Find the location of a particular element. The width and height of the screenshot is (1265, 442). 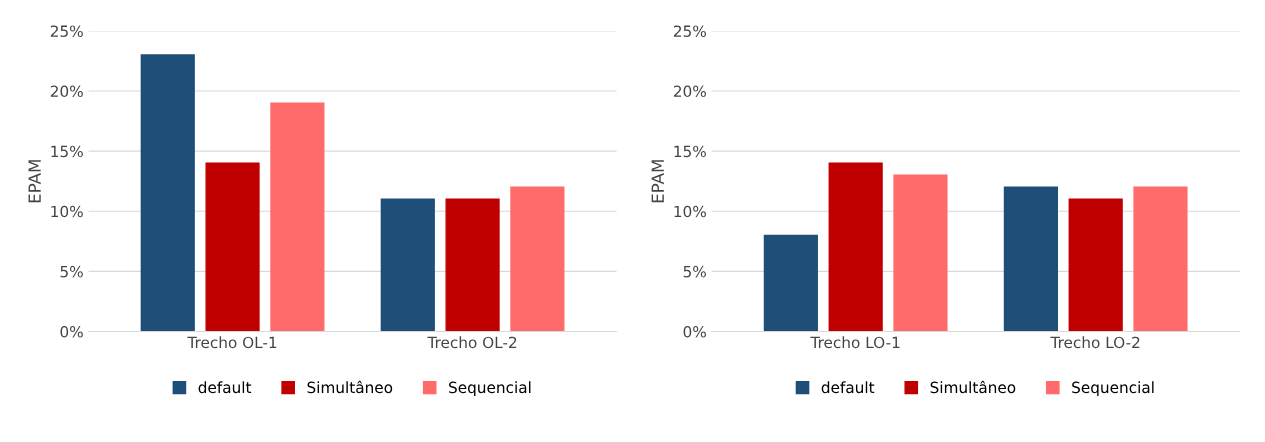

x-tick-label: Trecho LO-2 is located at coordinates (1095, 342).